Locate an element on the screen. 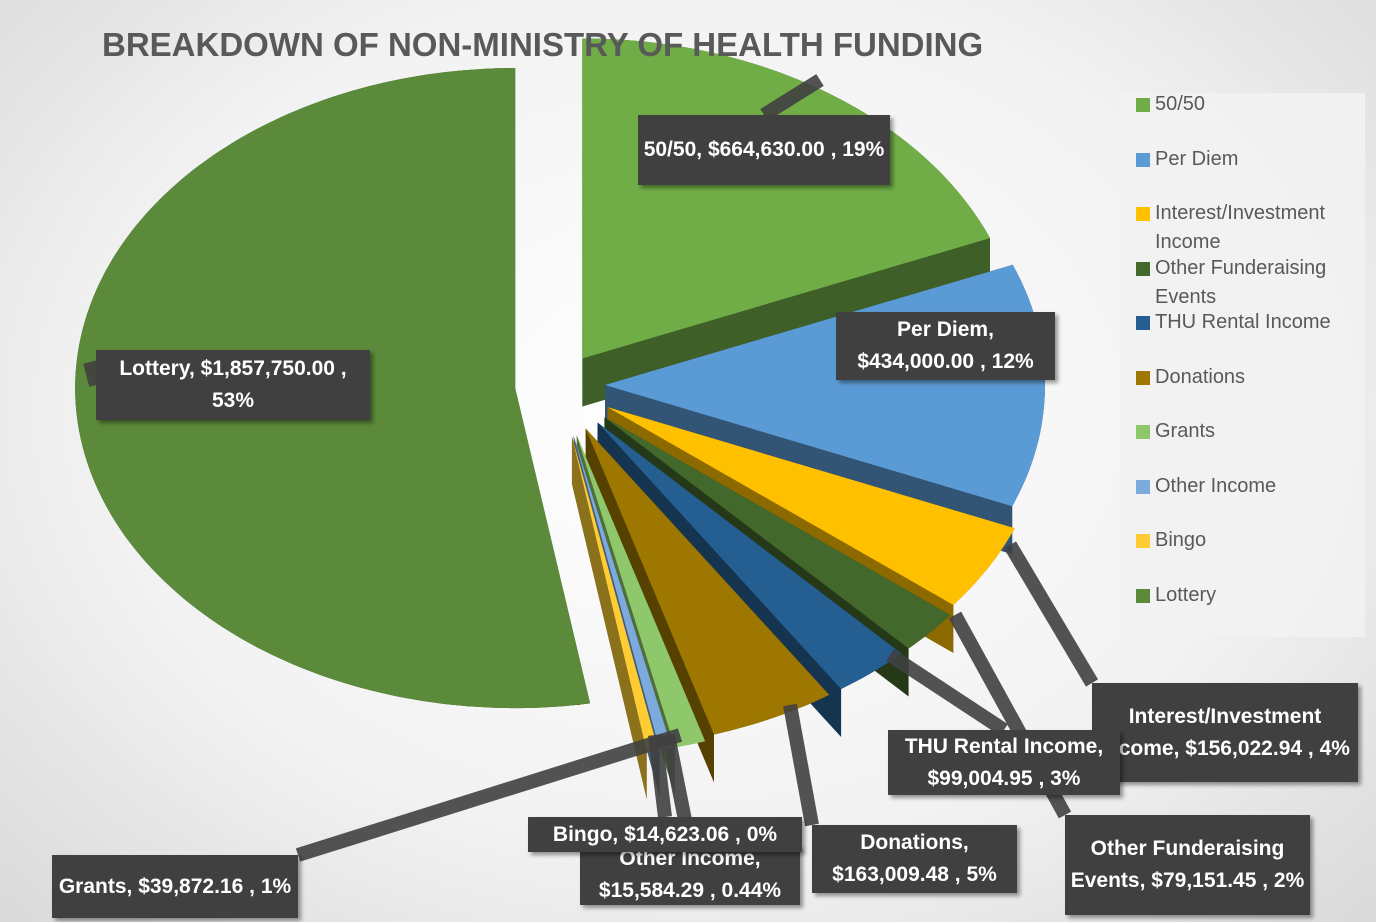  legend-entry: Donations is located at coordinates (1256, 377).